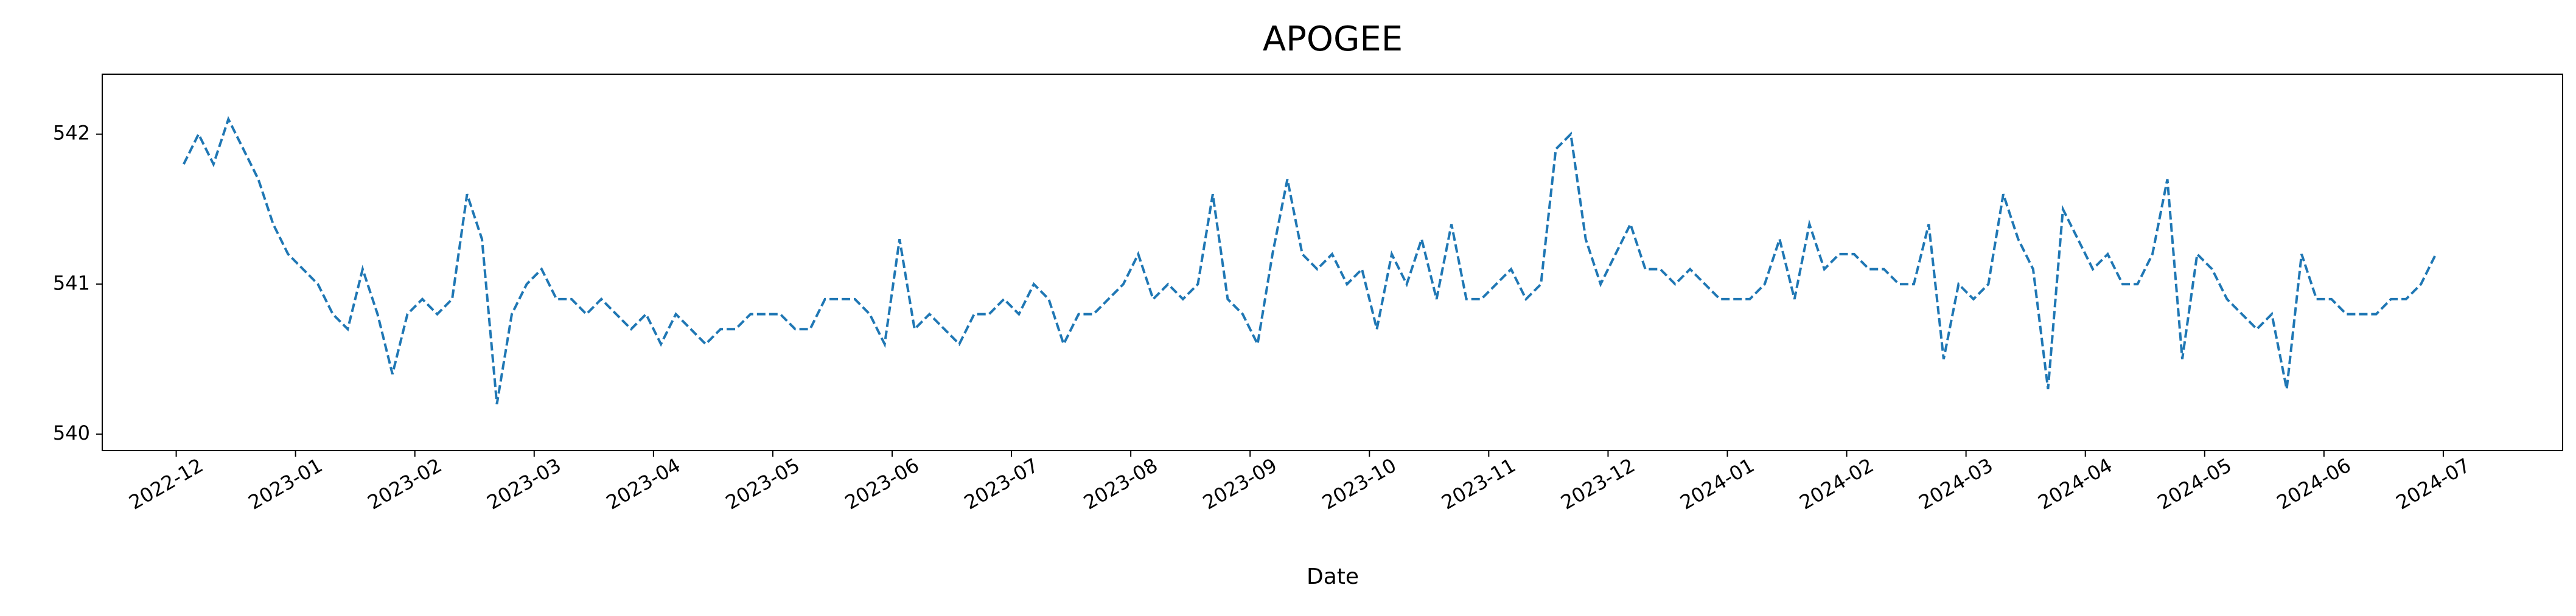 The image size is (2576, 616). I want to click on y-tick-label: 540, so click(71, 433).